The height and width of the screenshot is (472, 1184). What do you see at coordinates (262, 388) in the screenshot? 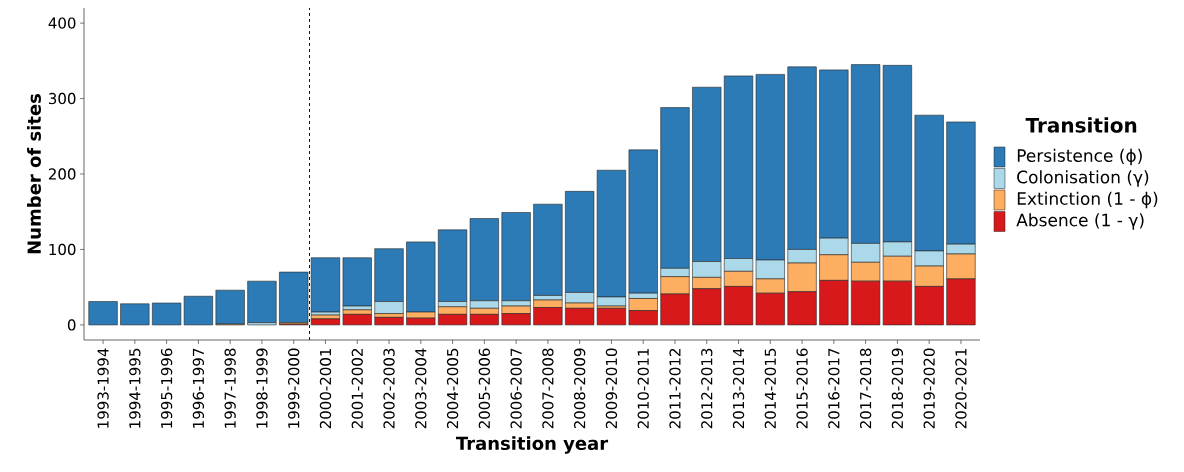
I see `x-tick-label: 1998-1999` at bounding box center [262, 388].